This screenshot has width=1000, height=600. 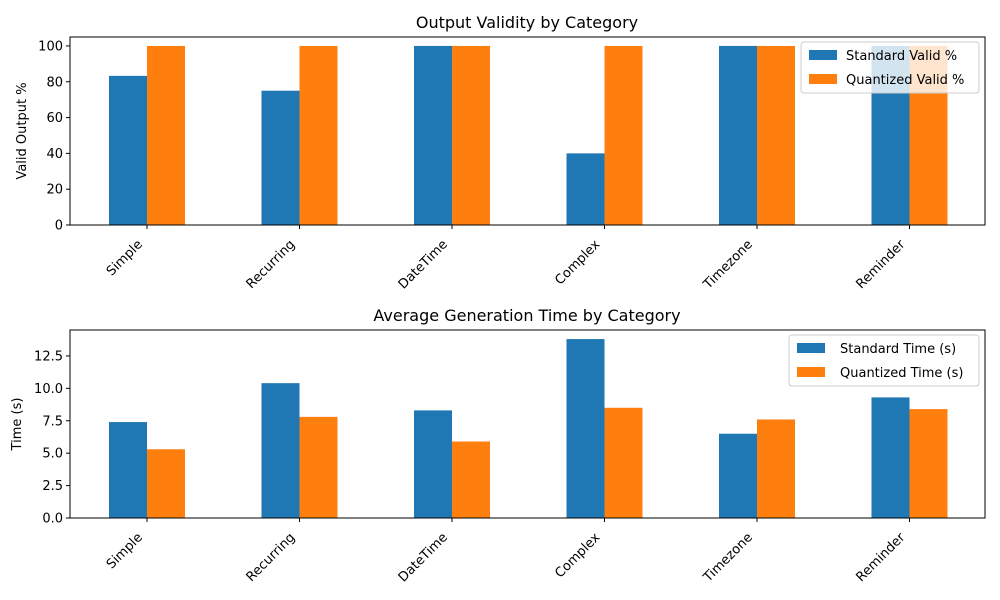 What do you see at coordinates (898, 349) in the screenshot?
I see `legend-label-standard: Standard Time (s)` at bounding box center [898, 349].